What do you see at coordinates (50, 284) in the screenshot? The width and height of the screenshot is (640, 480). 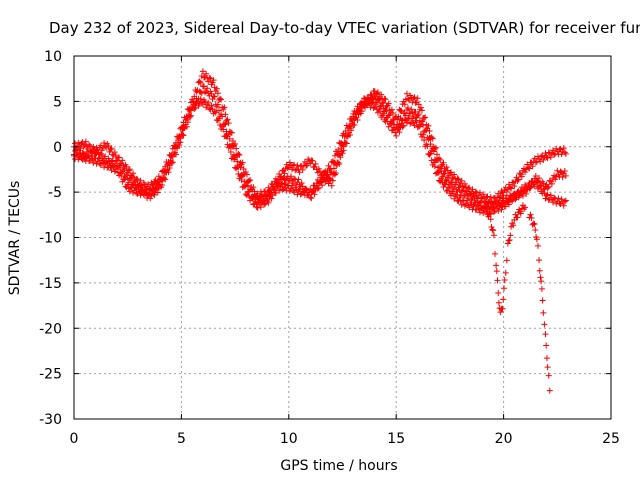 I see `y-tick-label: -15` at bounding box center [50, 284].